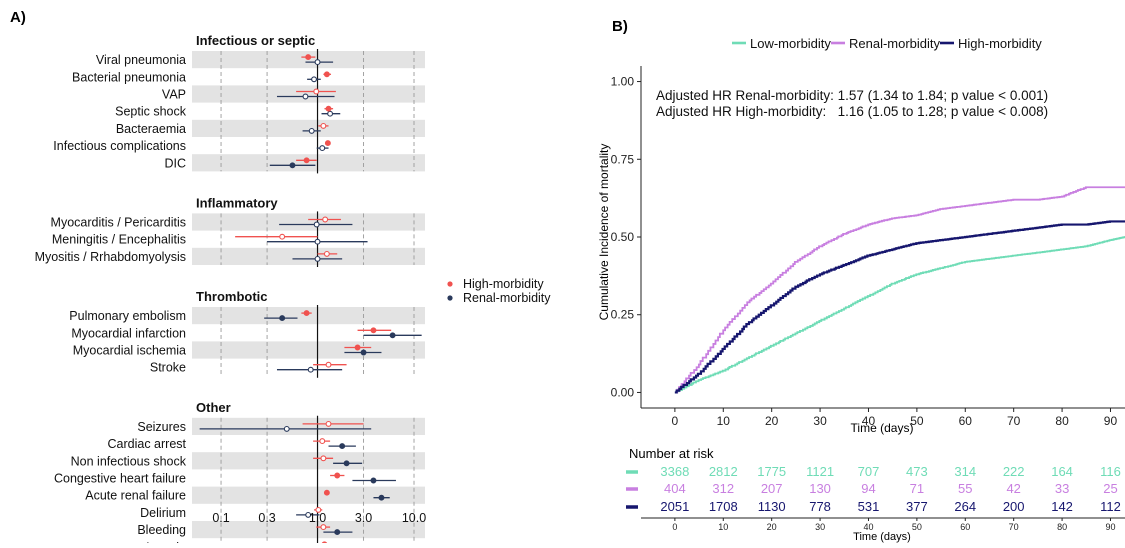 This screenshot has width=1125, height=548. I want to click on km-y-tick-label: 0.00, so click(623, 392).